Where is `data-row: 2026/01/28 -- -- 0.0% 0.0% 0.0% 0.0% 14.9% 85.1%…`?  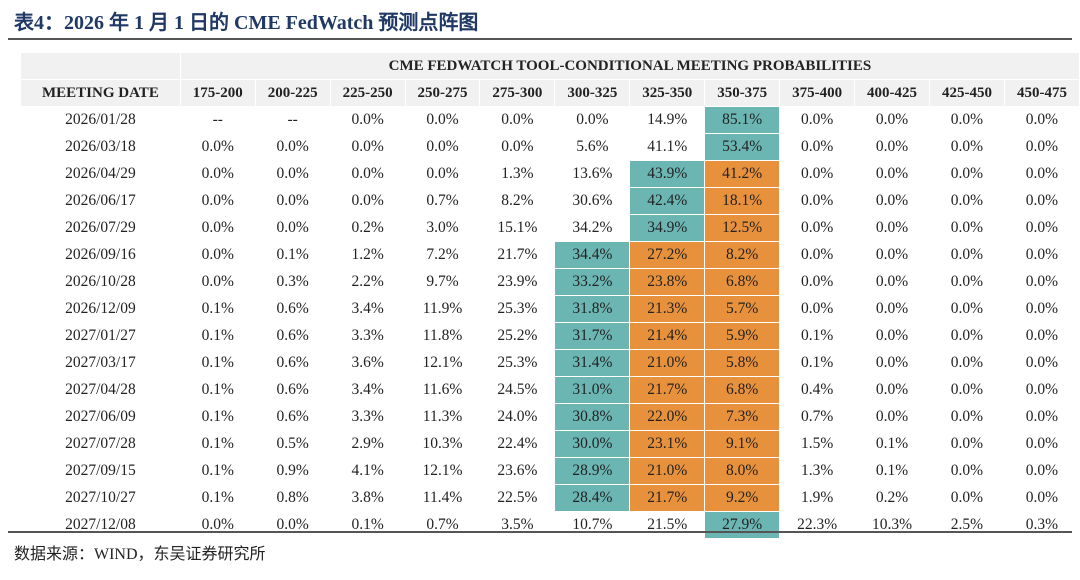 data-row: 2026/01/28 -- -- 0.0% 0.0% 0.0% 0.0% 14.9% 85.1%… is located at coordinates (550, 120).